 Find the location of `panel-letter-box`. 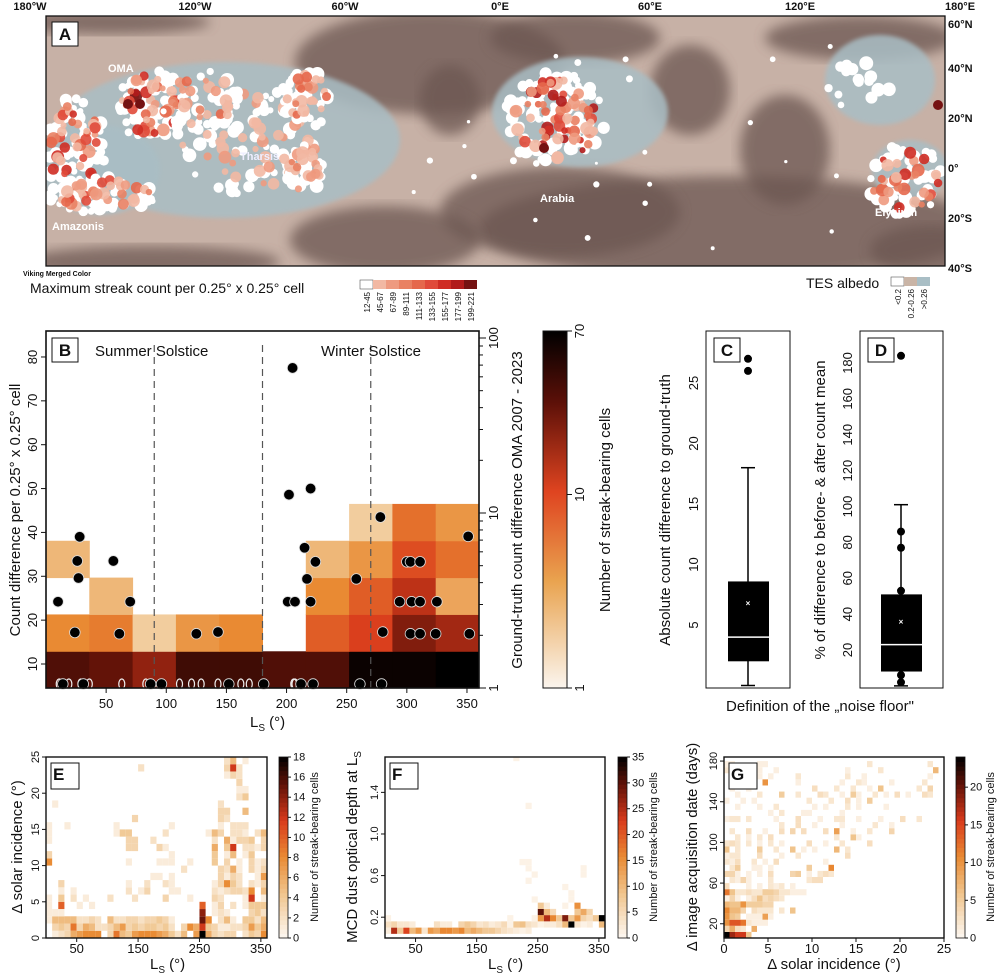

panel-letter-box is located at coordinates (404, 776).